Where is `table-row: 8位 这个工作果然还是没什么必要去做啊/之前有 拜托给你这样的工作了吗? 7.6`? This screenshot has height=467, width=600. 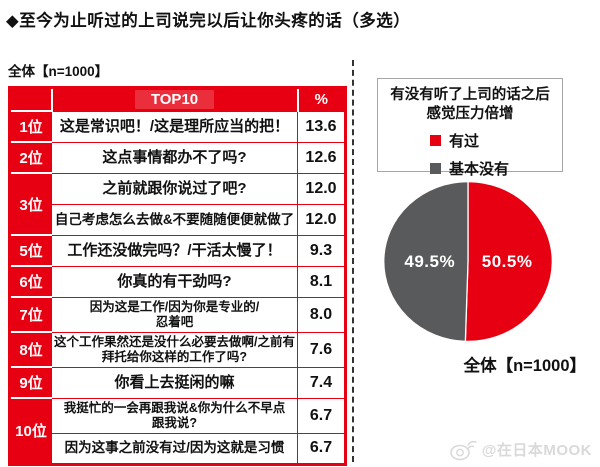
table-row: 8位 这个工作果然还是没什么必要去做啊/之前有 拜托给你这样的工作了吗? 7.6 is located at coordinates (177, 349).